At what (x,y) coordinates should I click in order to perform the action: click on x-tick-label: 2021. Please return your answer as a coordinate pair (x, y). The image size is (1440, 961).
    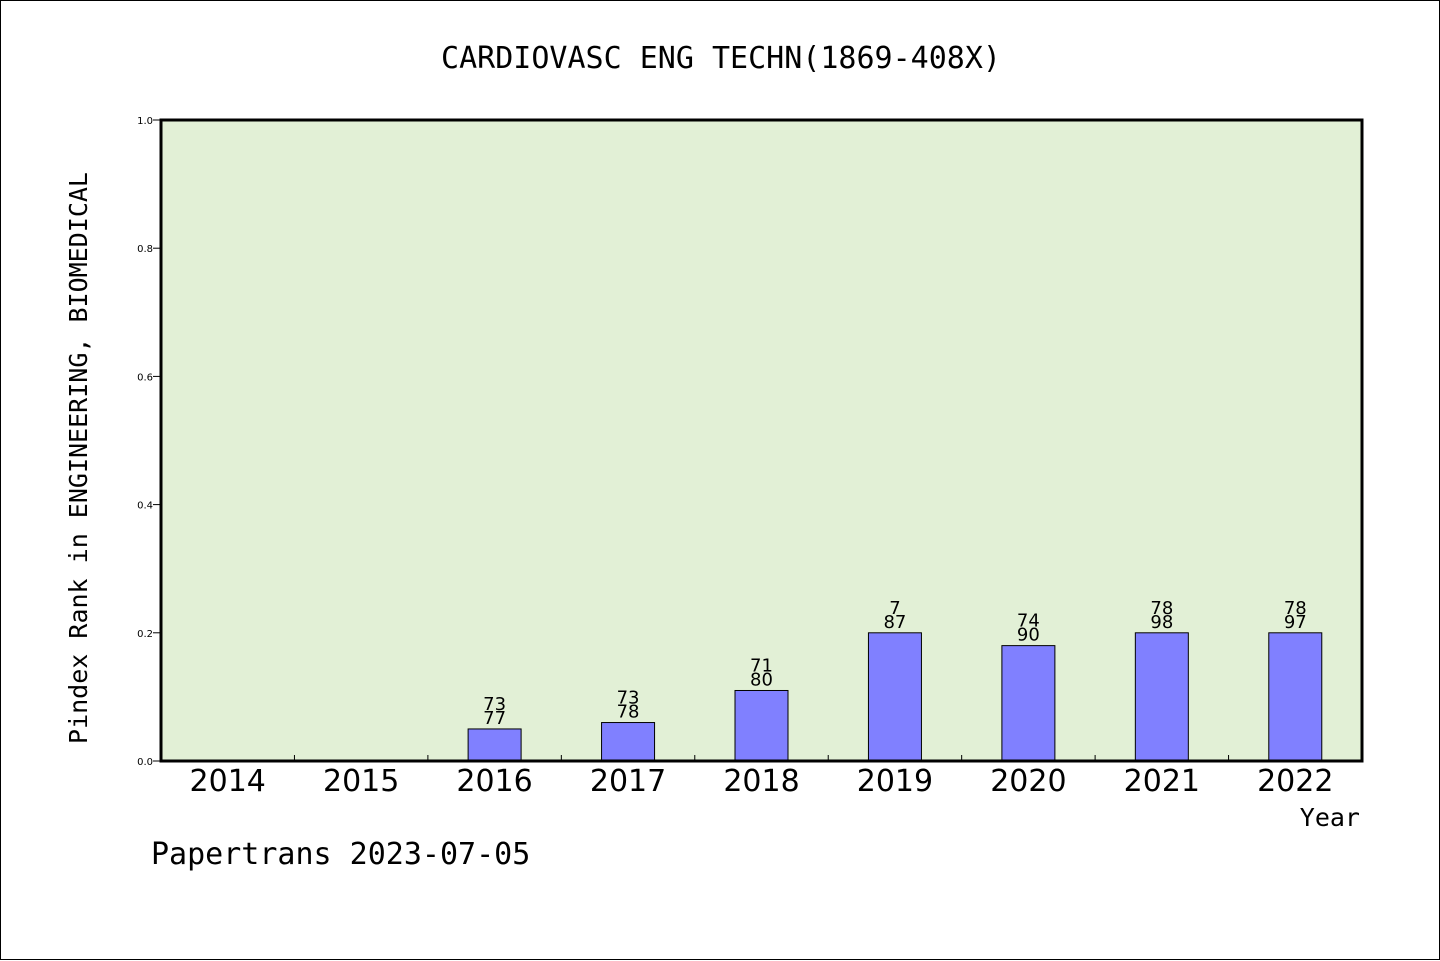
    Looking at the image, I should click on (1162, 781).